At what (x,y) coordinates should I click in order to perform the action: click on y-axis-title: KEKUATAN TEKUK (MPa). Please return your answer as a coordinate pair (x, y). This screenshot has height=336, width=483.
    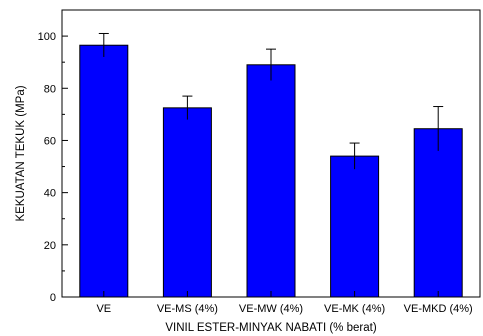
    Looking at the image, I should click on (21, 153).